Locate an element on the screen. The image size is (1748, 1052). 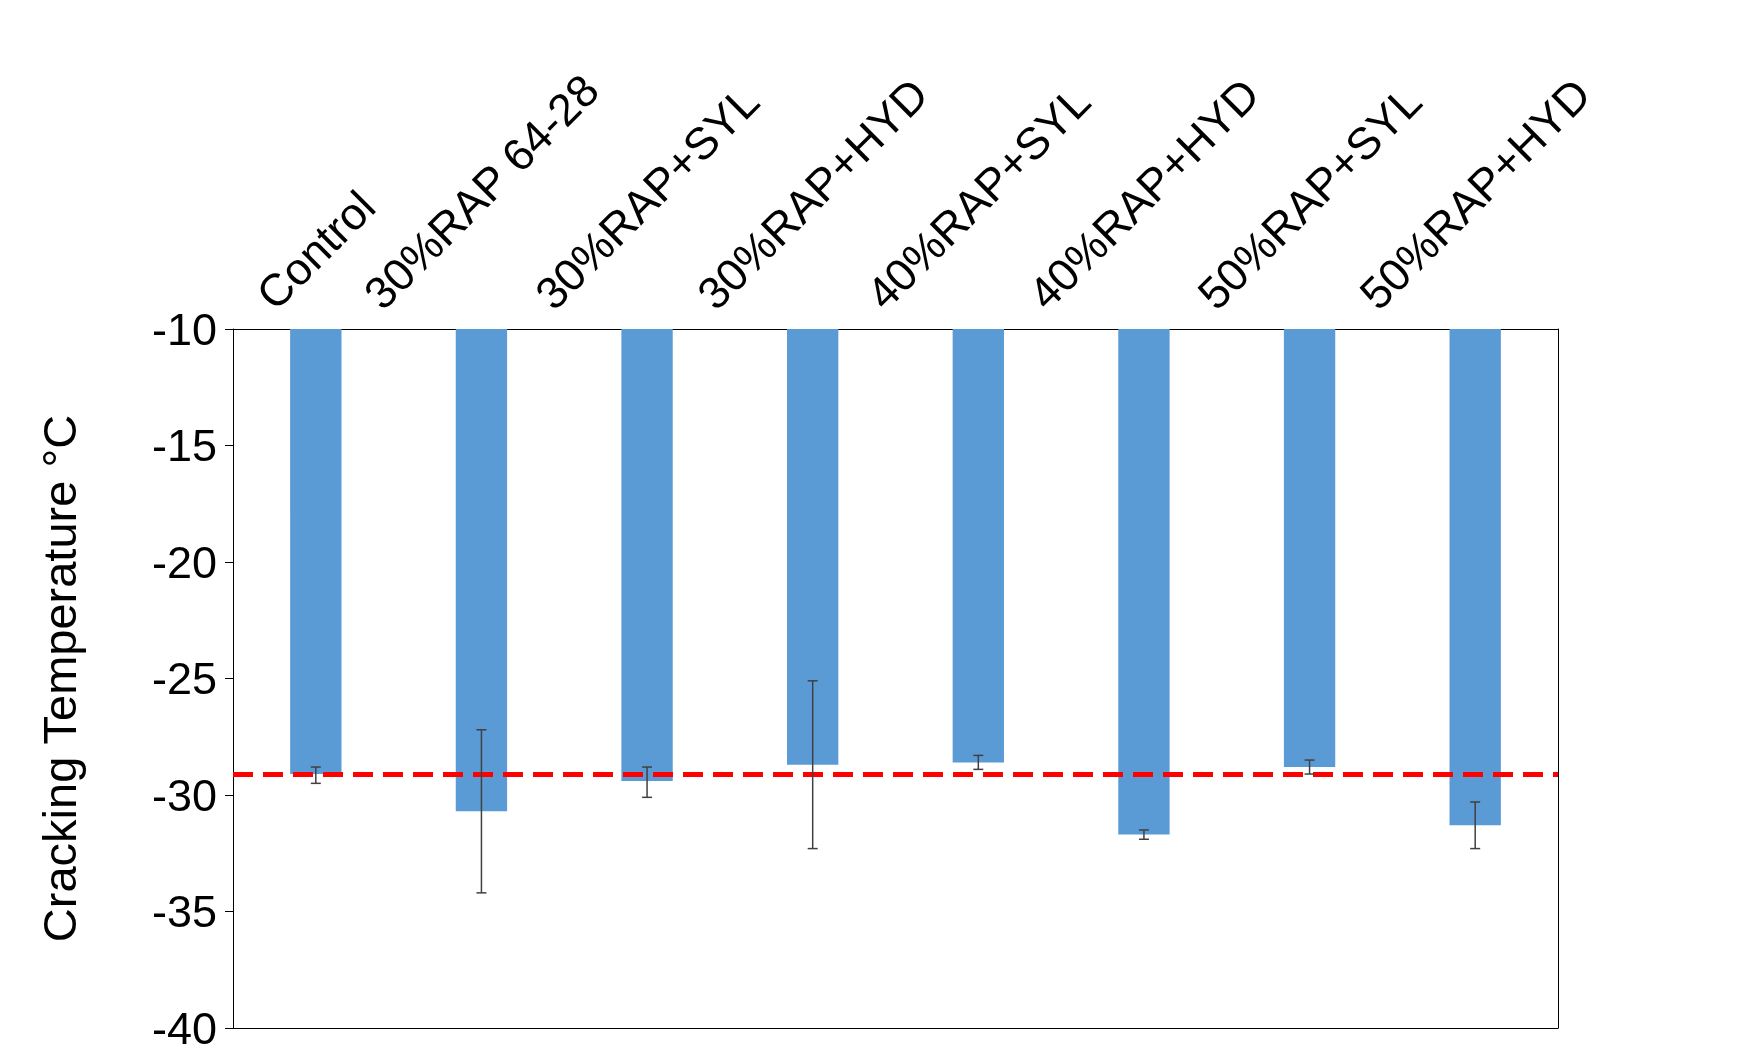
y-tick-label: -30 is located at coordinates (184, 795).